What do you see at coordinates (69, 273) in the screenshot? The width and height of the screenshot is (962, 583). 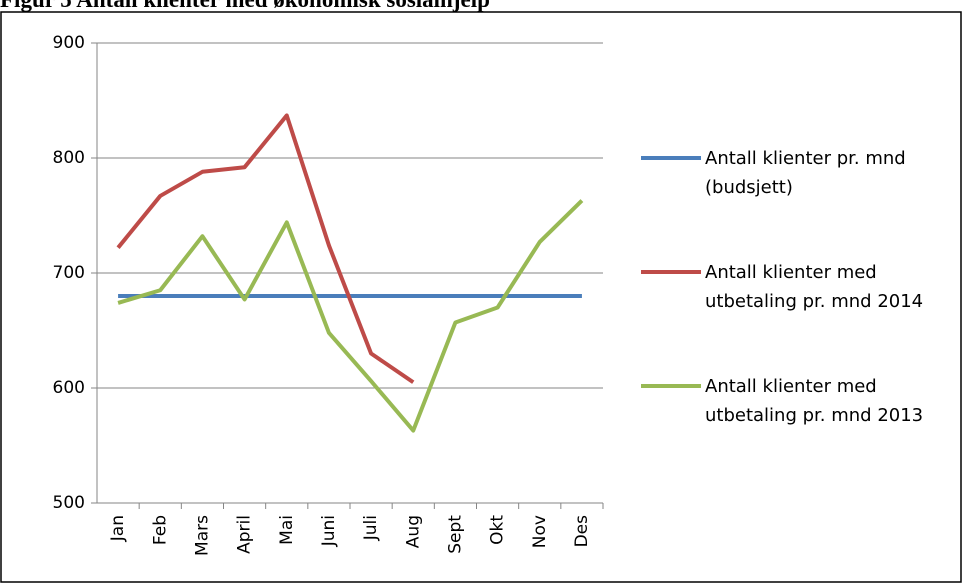 I see `y-tick-label: 700` at bounding box center [69, 273].